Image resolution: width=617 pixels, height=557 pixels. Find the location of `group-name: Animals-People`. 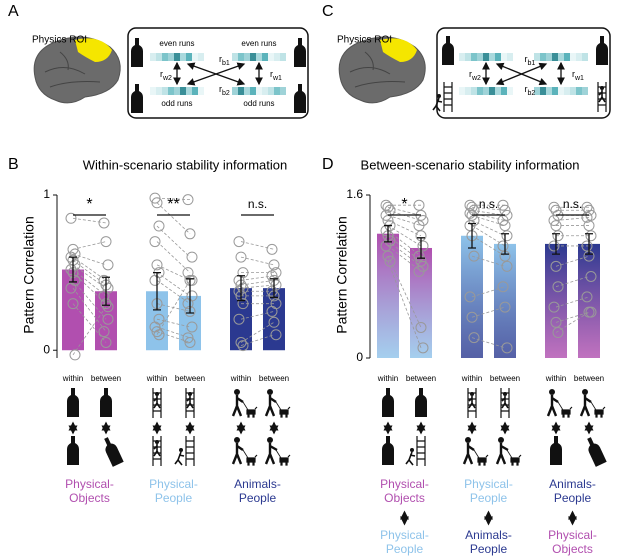

group-name: Animals-People is located at coordinates (257, 491).